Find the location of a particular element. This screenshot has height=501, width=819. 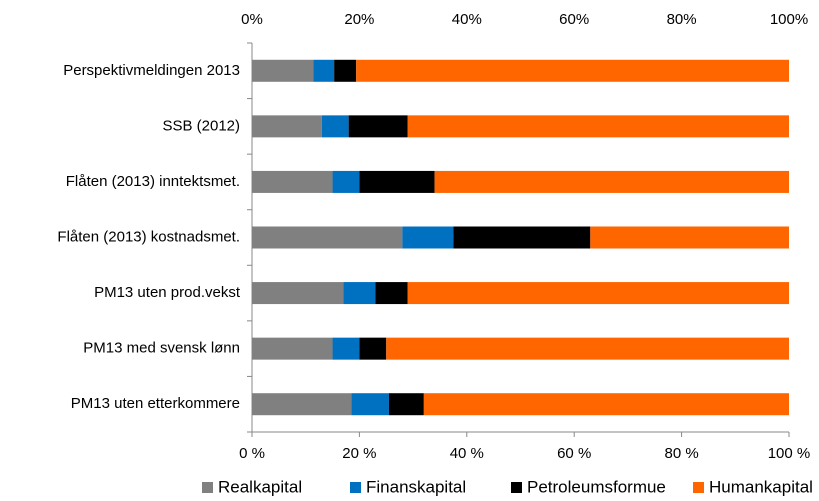

x-tick-label: 80 % is located at coordinates (681, 453).